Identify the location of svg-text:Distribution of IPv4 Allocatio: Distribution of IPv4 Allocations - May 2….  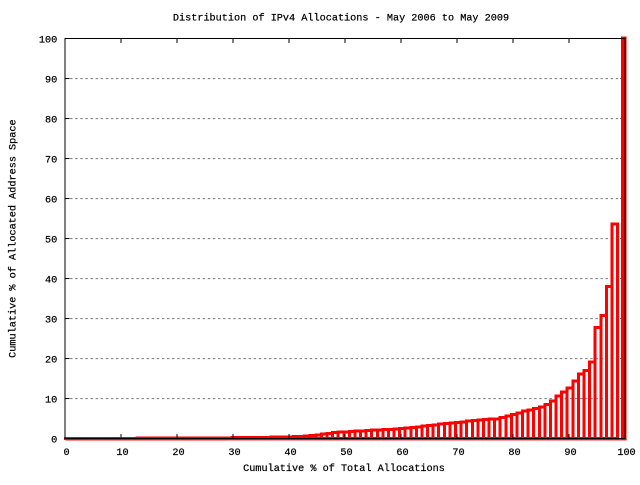
(341, 18).